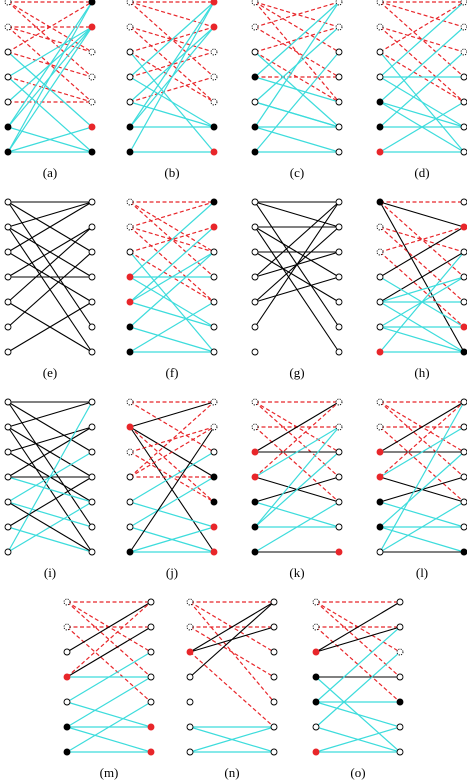  Describe the element at coordinates (296, 572) in the screenshot. I see `subfigure-label: (k)` at that location.